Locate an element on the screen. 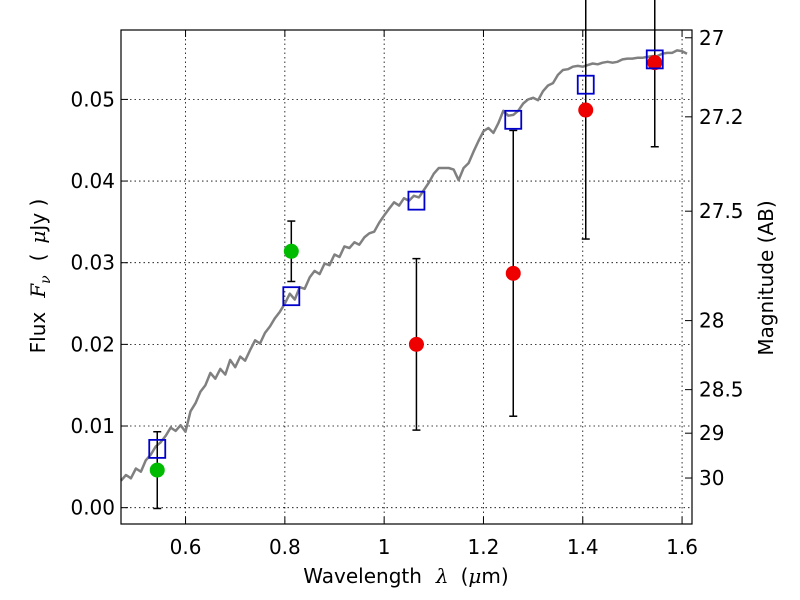 Image resolution: width=800 pixels, height=600 pixels. y-tick-label: 0.03 is located at coordinates (92, 263).